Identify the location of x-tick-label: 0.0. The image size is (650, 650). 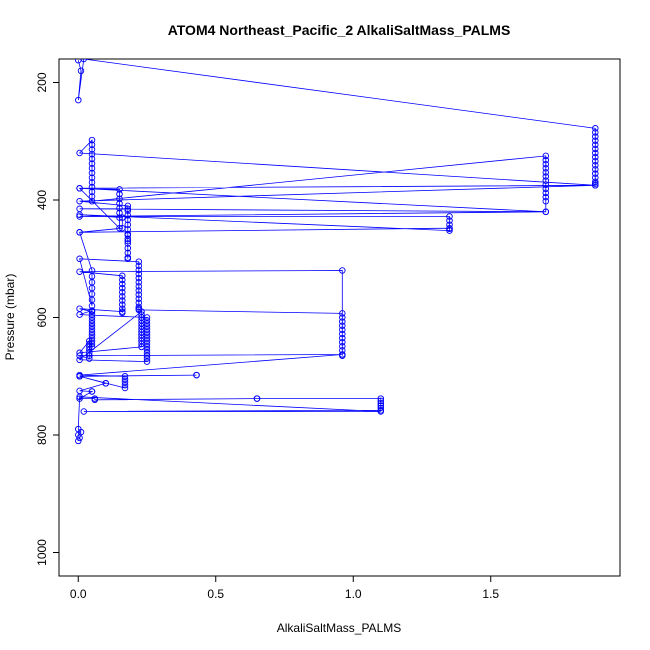
(78, 594).